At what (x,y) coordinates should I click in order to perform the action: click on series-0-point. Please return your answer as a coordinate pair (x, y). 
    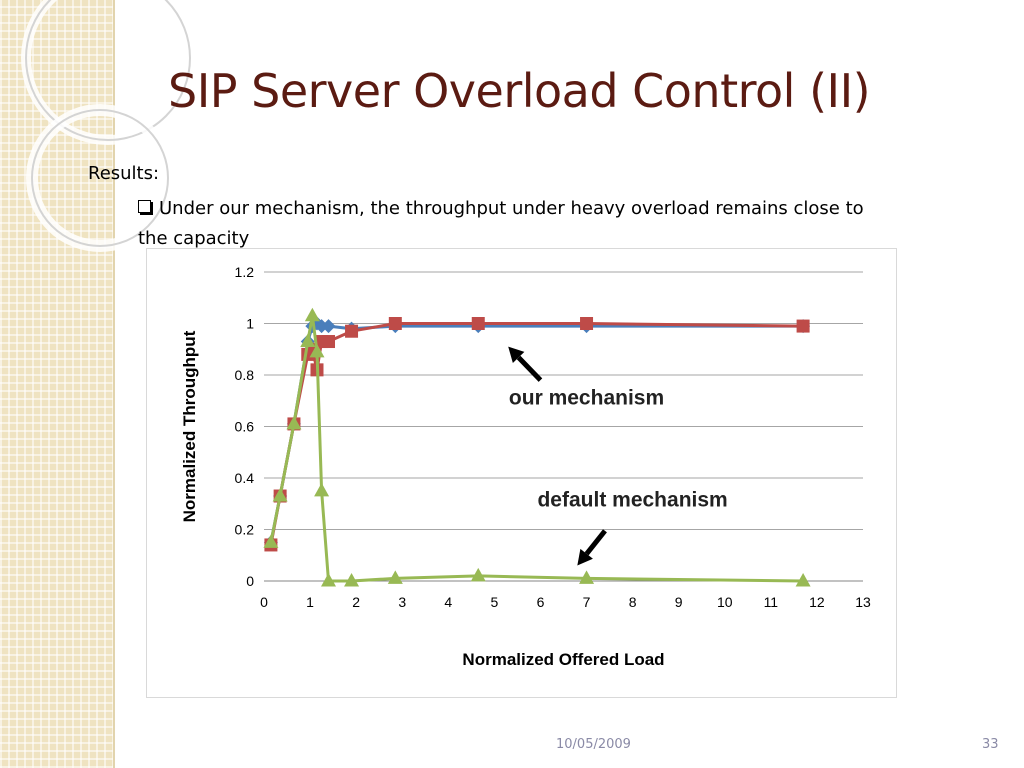
    Looking at the image, I should click on (328, 326).